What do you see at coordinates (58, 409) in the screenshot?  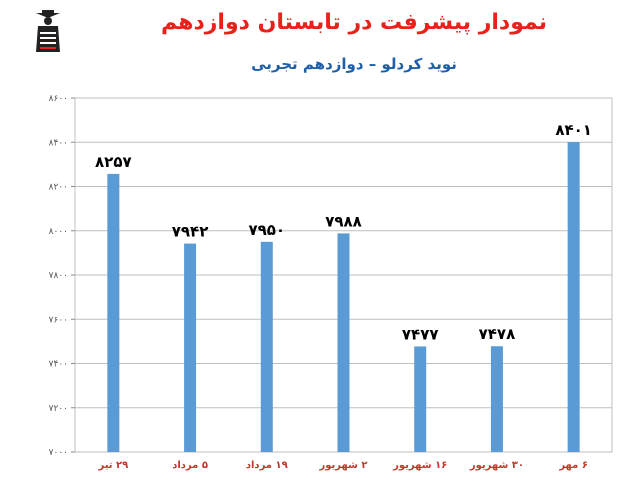 I see `y-tick-label: ۷۲۰۰` at bounding box center [58, 409].